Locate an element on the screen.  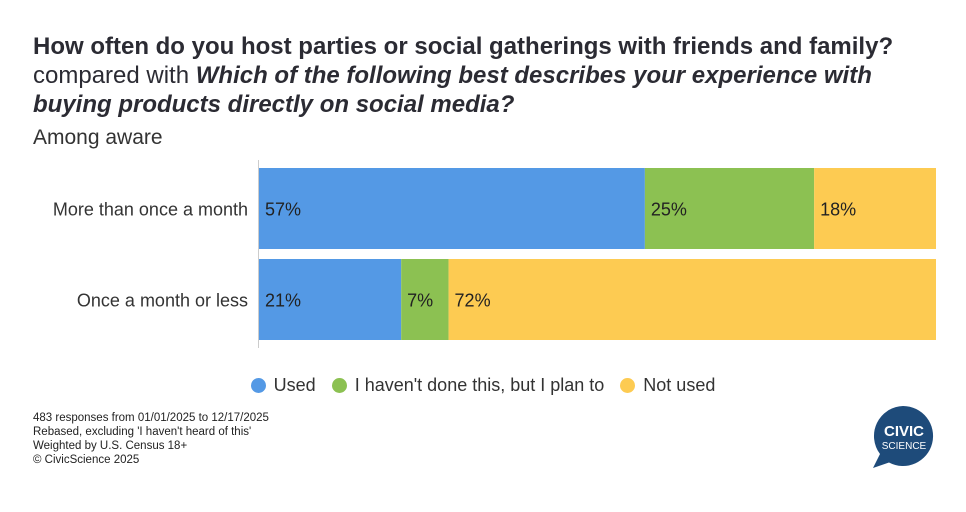
data-label: 57% is located at coordinates (283, 210).